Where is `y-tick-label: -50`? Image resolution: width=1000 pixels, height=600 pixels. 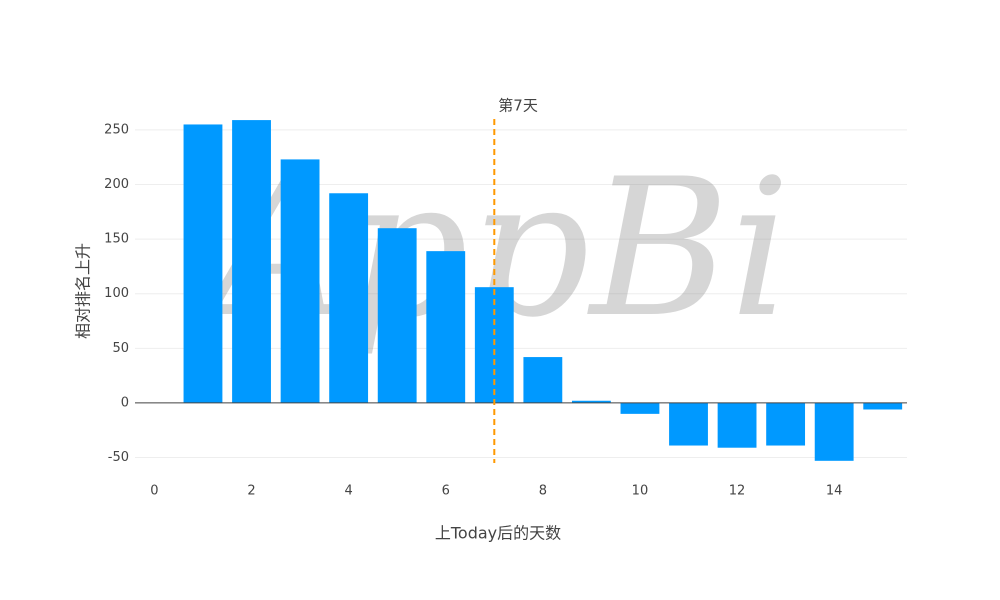 y-tick-label: -50 is located at coordinates (118, 457).